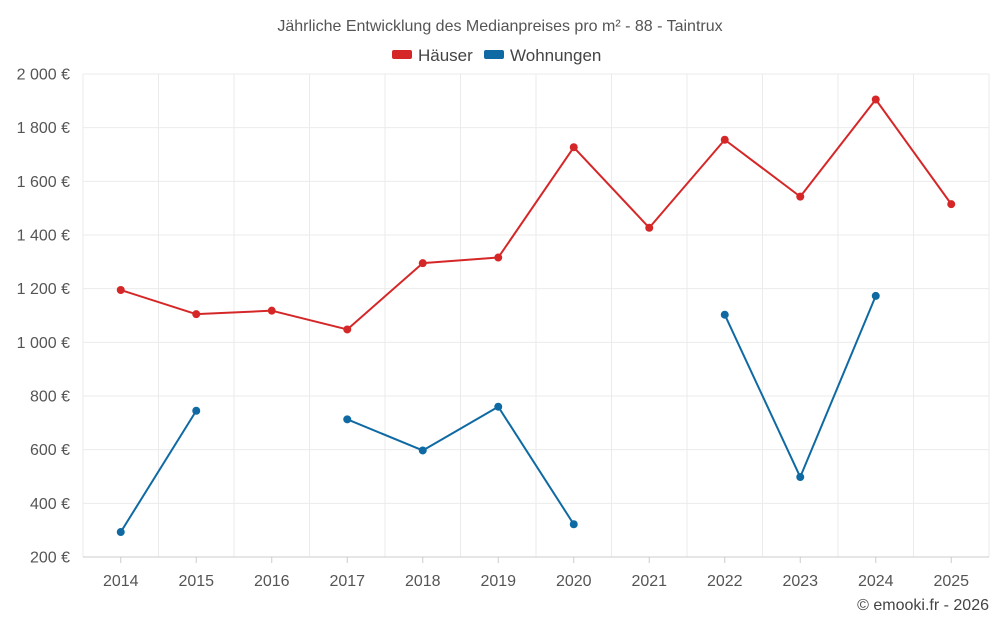 The image size is (1000, 625). I want to click on x-tick-label: 2017, so click(347, 581).